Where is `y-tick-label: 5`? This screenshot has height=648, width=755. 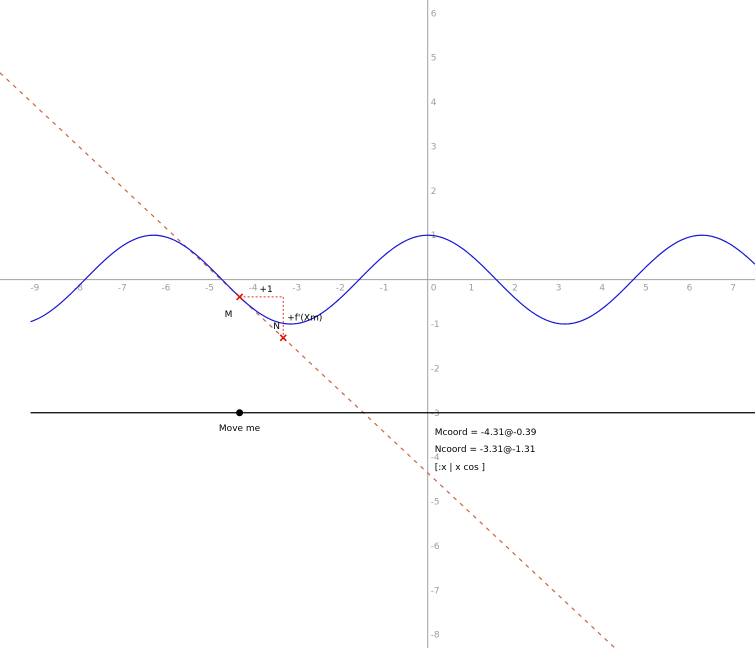
y-tick-label: 5 is located at coordinates (434, 59).